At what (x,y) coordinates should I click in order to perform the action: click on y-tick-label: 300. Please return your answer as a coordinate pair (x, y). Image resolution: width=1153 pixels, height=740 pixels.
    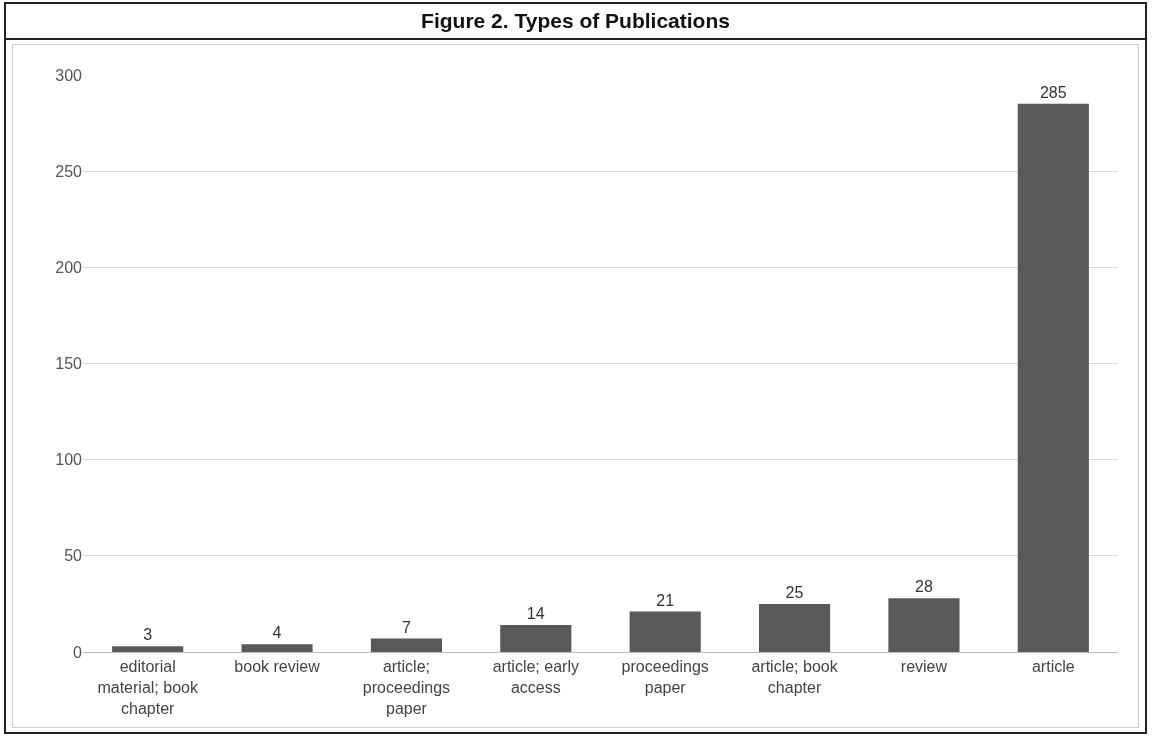
    Looking at the image, I should click on (69, 75).